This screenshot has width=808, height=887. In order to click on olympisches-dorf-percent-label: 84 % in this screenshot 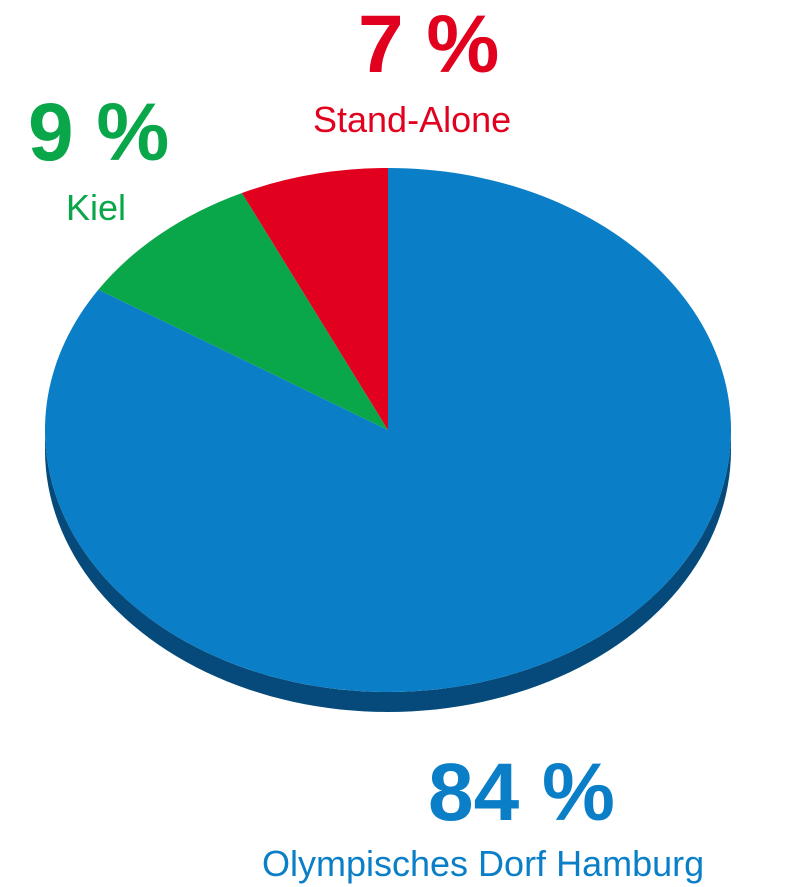, I will do `click(521, 792)`.